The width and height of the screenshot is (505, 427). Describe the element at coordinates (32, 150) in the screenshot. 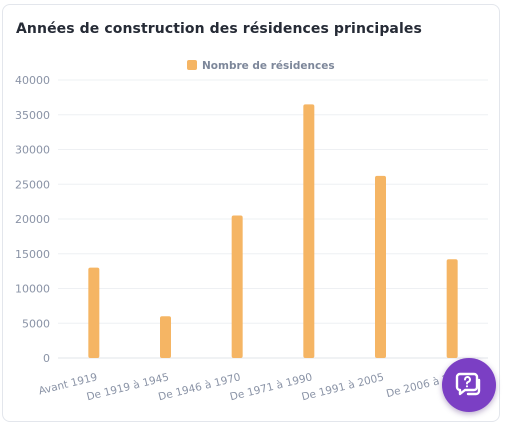

I see `y-tick-30000: 30000` at that location.